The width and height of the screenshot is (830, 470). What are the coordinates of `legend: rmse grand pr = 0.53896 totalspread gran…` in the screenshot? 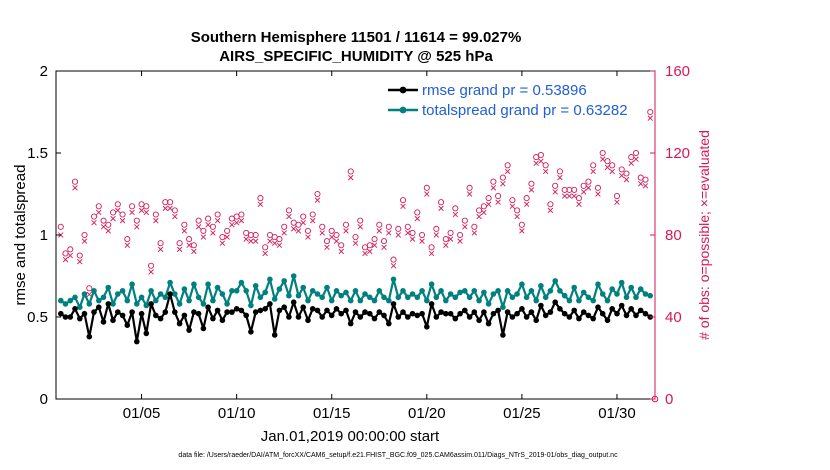 It's located at (508, 100).